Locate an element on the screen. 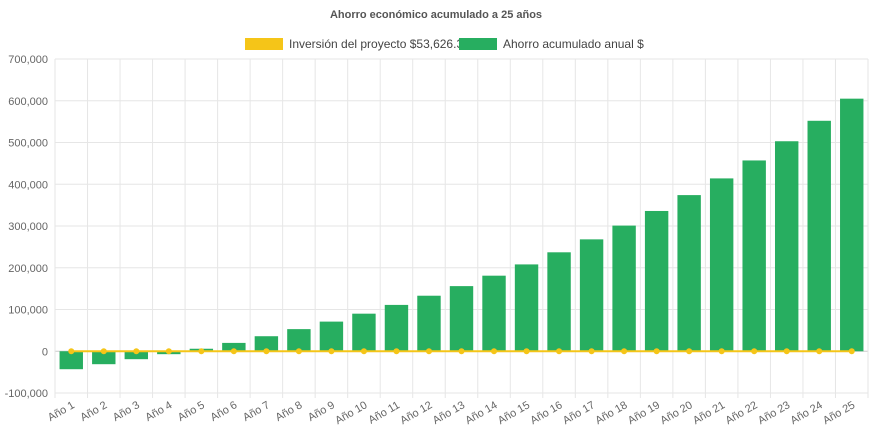 The width and height of the screenshot is (873, 436). x-tick-label: Año 3 is located at coordinates (126, 411).